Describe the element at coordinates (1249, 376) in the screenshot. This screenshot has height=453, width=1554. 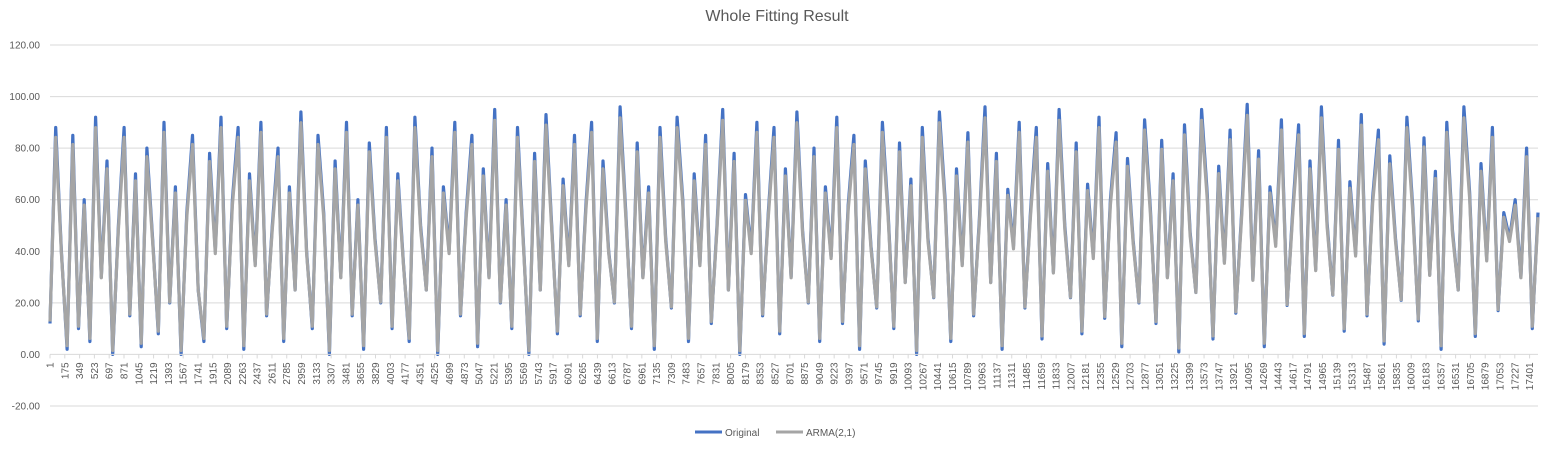
I see `x-tick-label: 14095` at that location.